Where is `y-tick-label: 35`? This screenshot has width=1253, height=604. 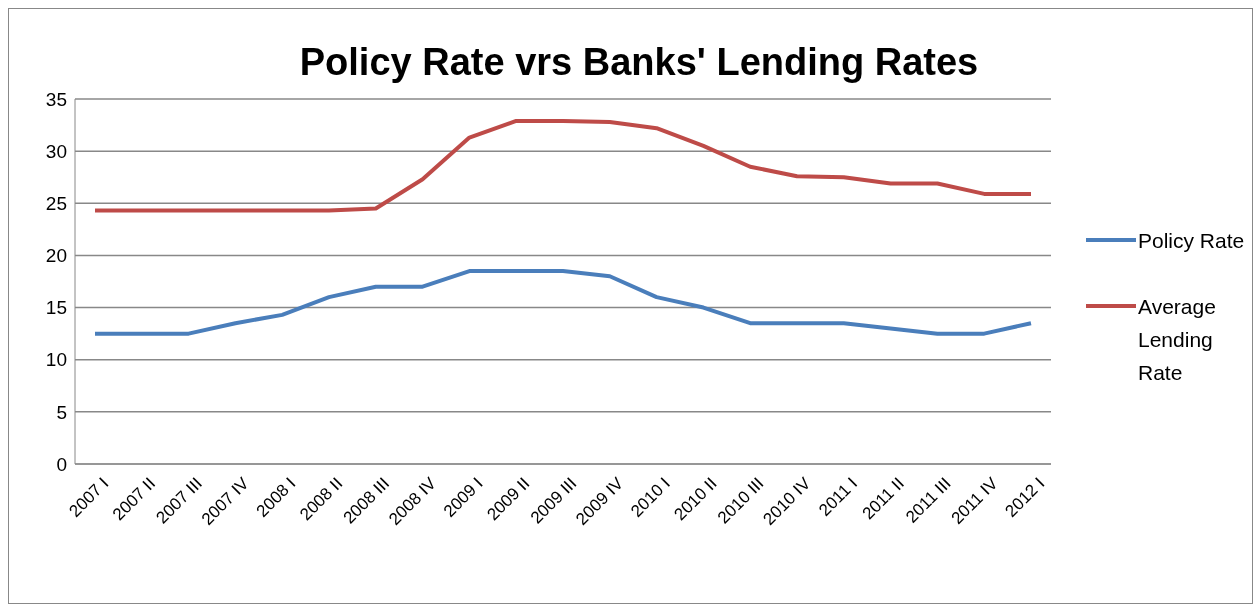
y-tick-label: 35 is located at coordinates (56, 99).